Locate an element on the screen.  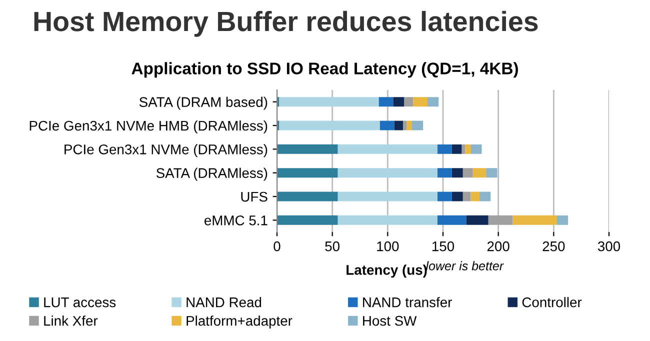
legend-label: NAND Read is located at coordinates (224, 302).